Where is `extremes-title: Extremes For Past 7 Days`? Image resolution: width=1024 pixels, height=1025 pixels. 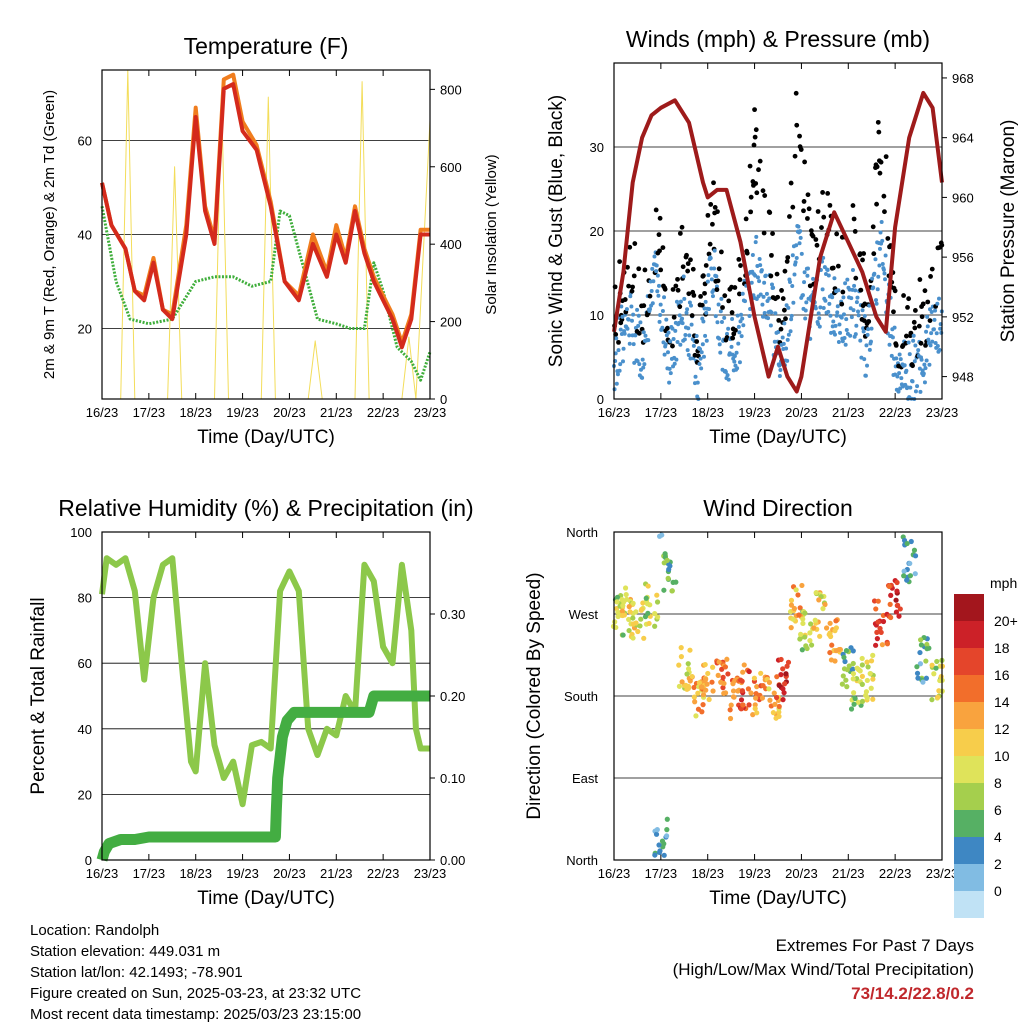
extremes-title: Extremes For Past 7 Days is located at coordinates (874, 945).